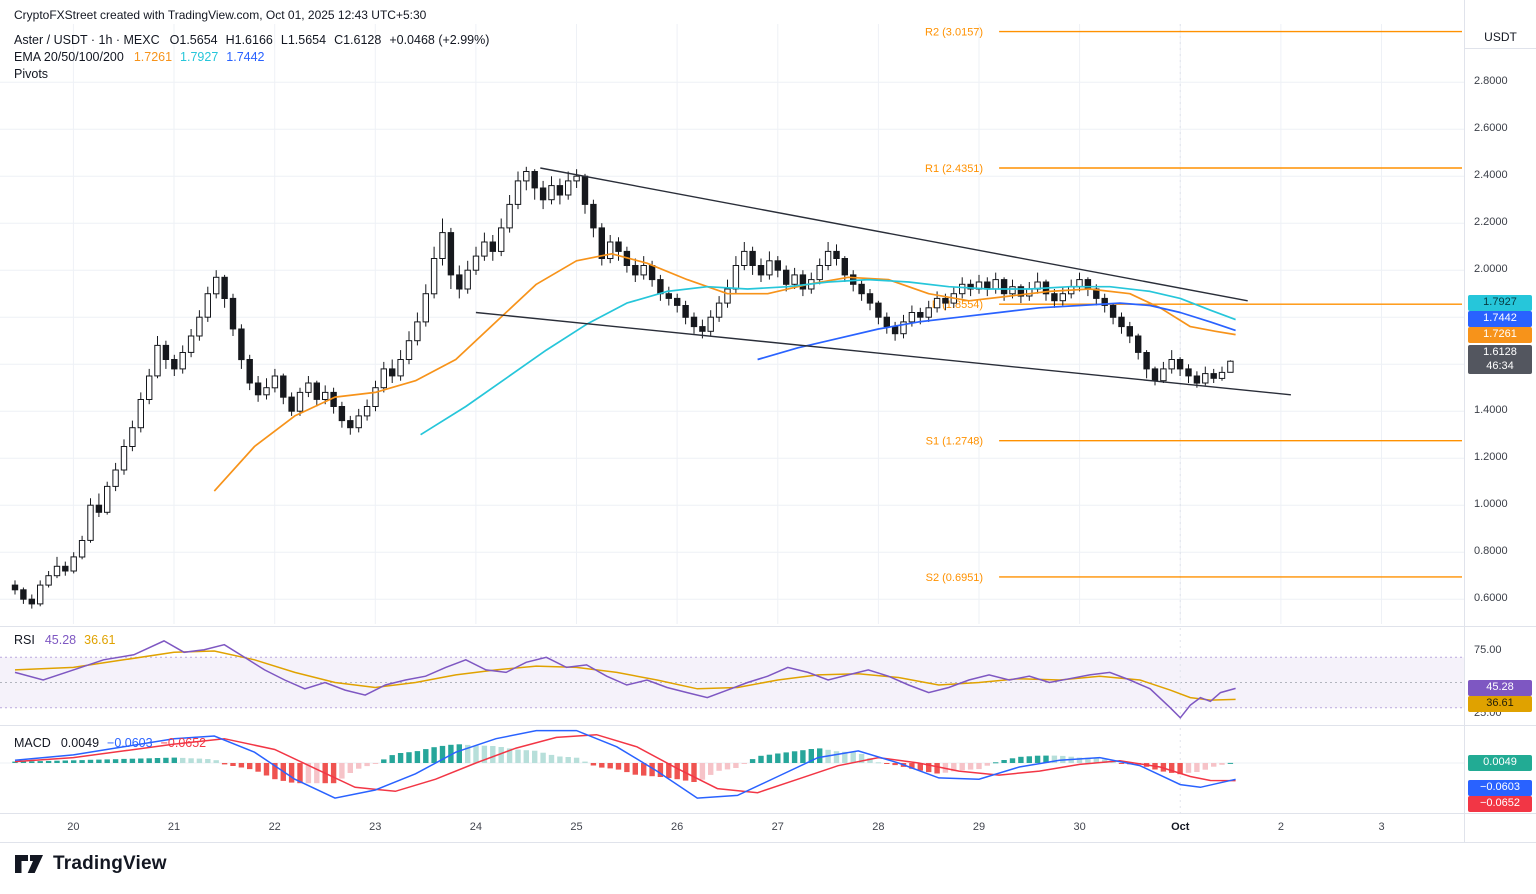 The height and width of the screenshot is (894, 1536). I want to click on macd-panel, so click(732, 770).